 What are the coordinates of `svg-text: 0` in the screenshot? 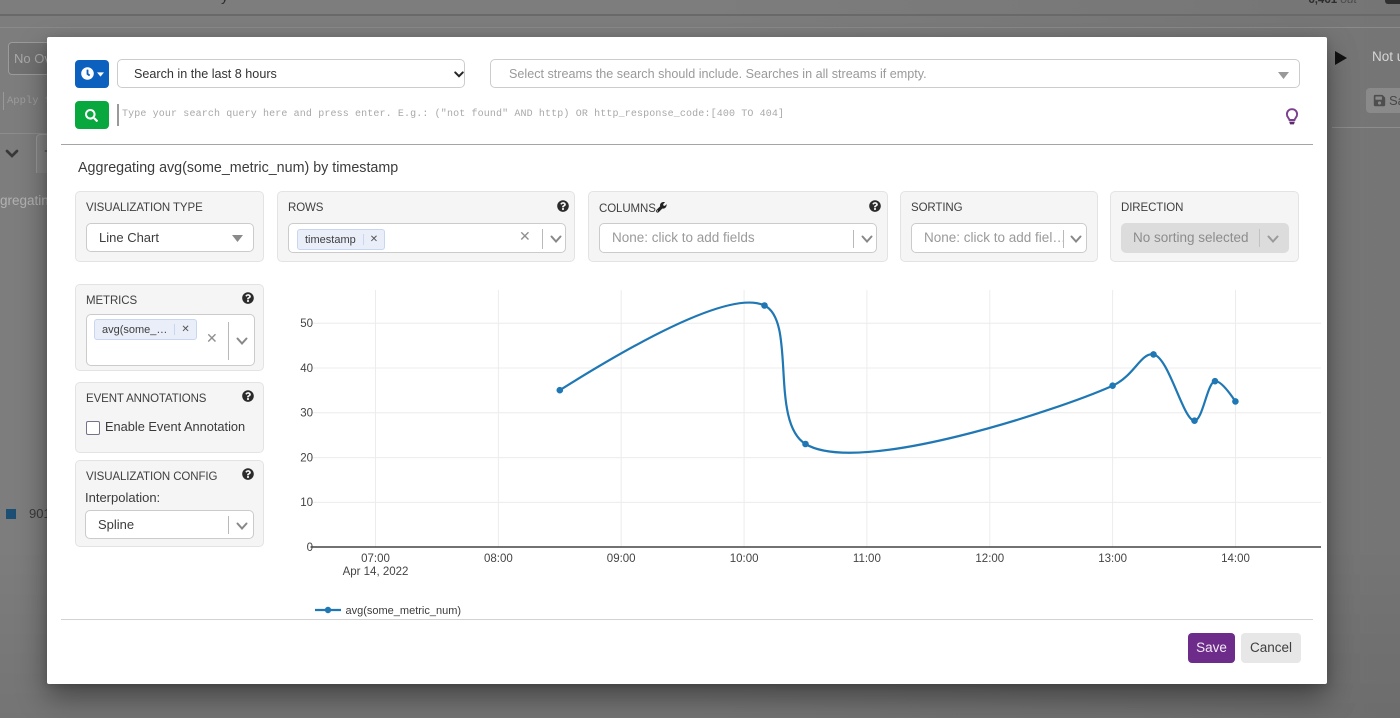 It's located at (310, 548).